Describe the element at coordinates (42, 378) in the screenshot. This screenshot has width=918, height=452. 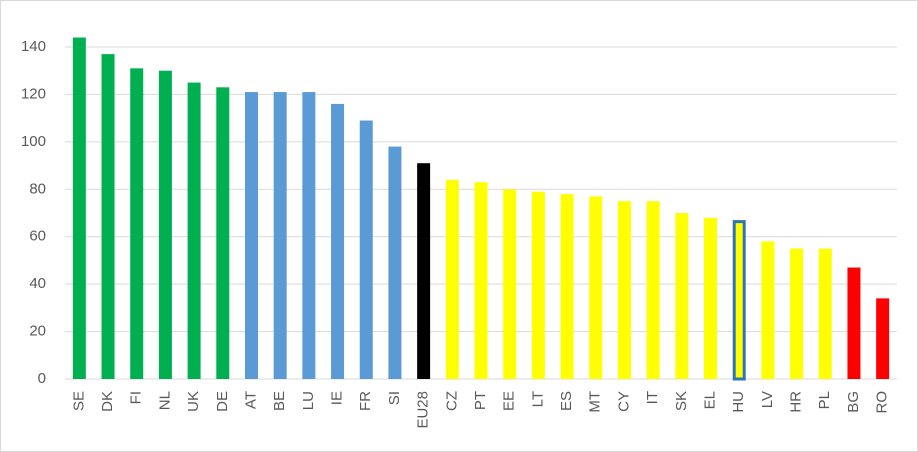
I see `y-tick-label: 0` at that location.